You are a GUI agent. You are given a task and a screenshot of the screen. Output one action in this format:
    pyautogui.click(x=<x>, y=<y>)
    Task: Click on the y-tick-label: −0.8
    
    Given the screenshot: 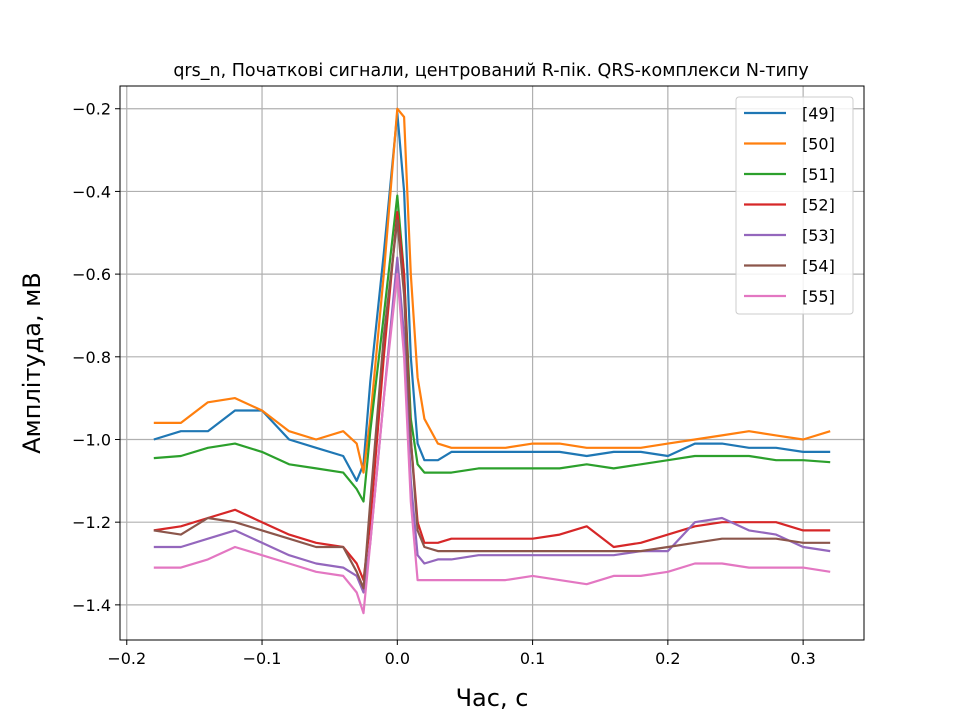 What is the action you would take?
    pyautogui.click(x=91, y=357)
    